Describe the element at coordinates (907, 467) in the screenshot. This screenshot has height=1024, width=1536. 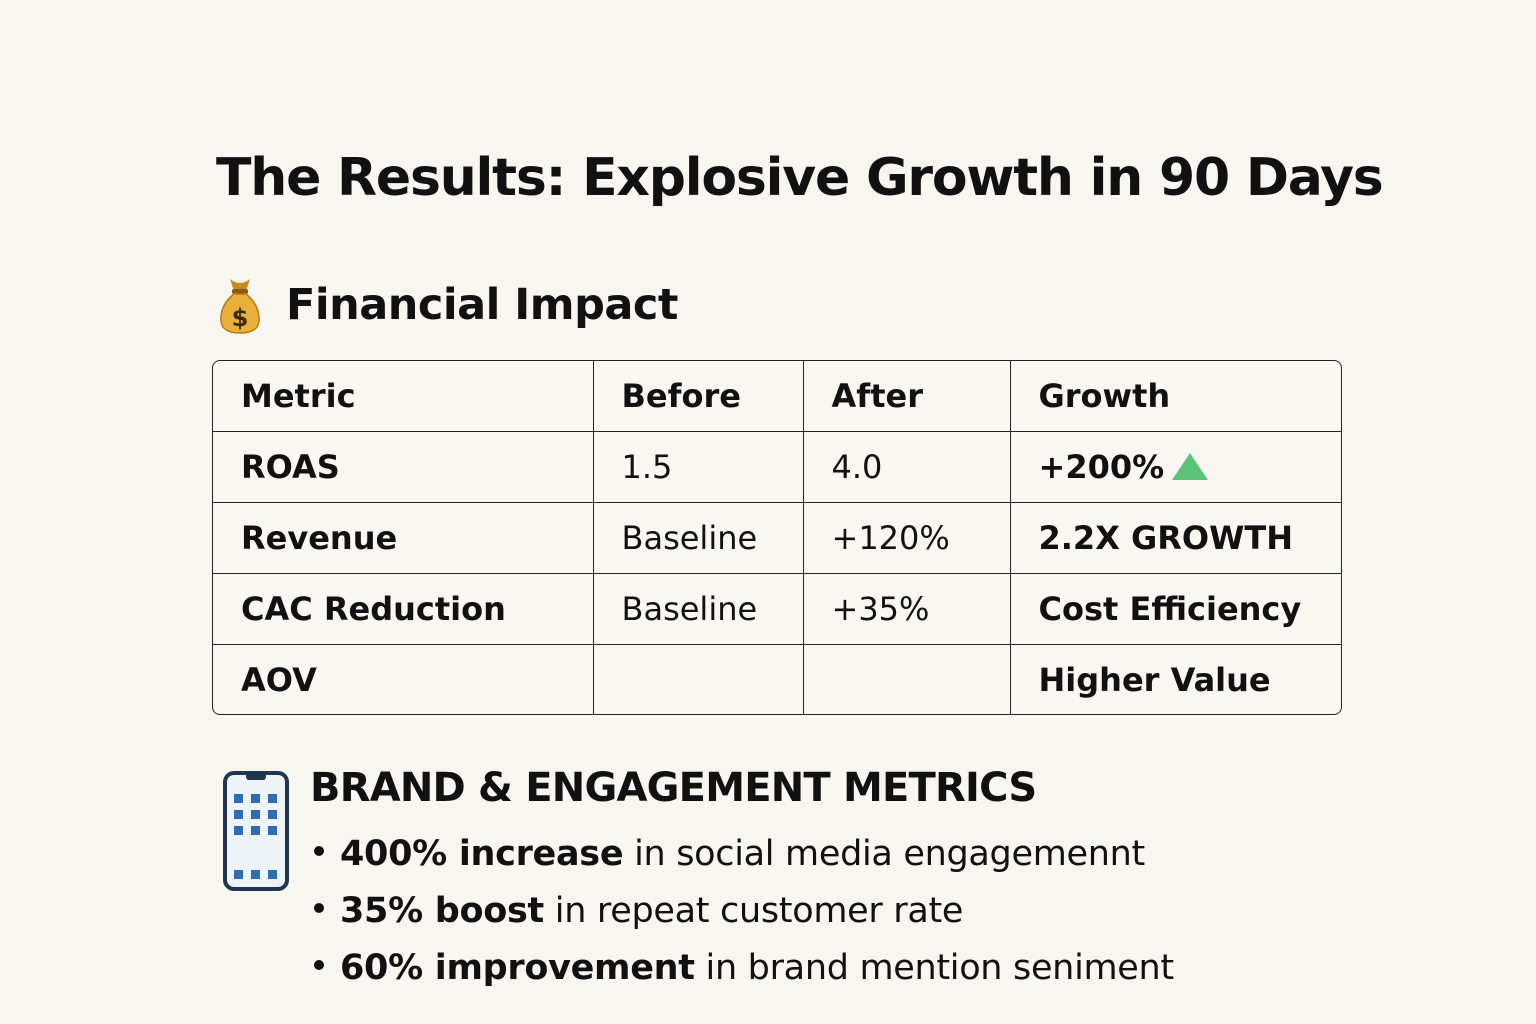
I see `after-cell: 4.0` at that location.